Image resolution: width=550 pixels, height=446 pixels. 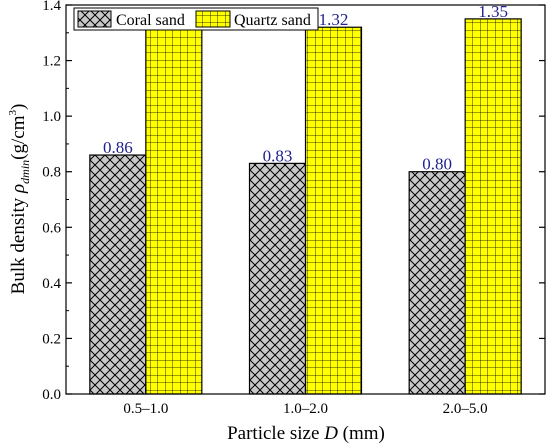 What do you see at coordinates (334, 19) in the screenshot?
I see `value-label-quartz-sand-2: 1.32` at bounding box center [334, 19].